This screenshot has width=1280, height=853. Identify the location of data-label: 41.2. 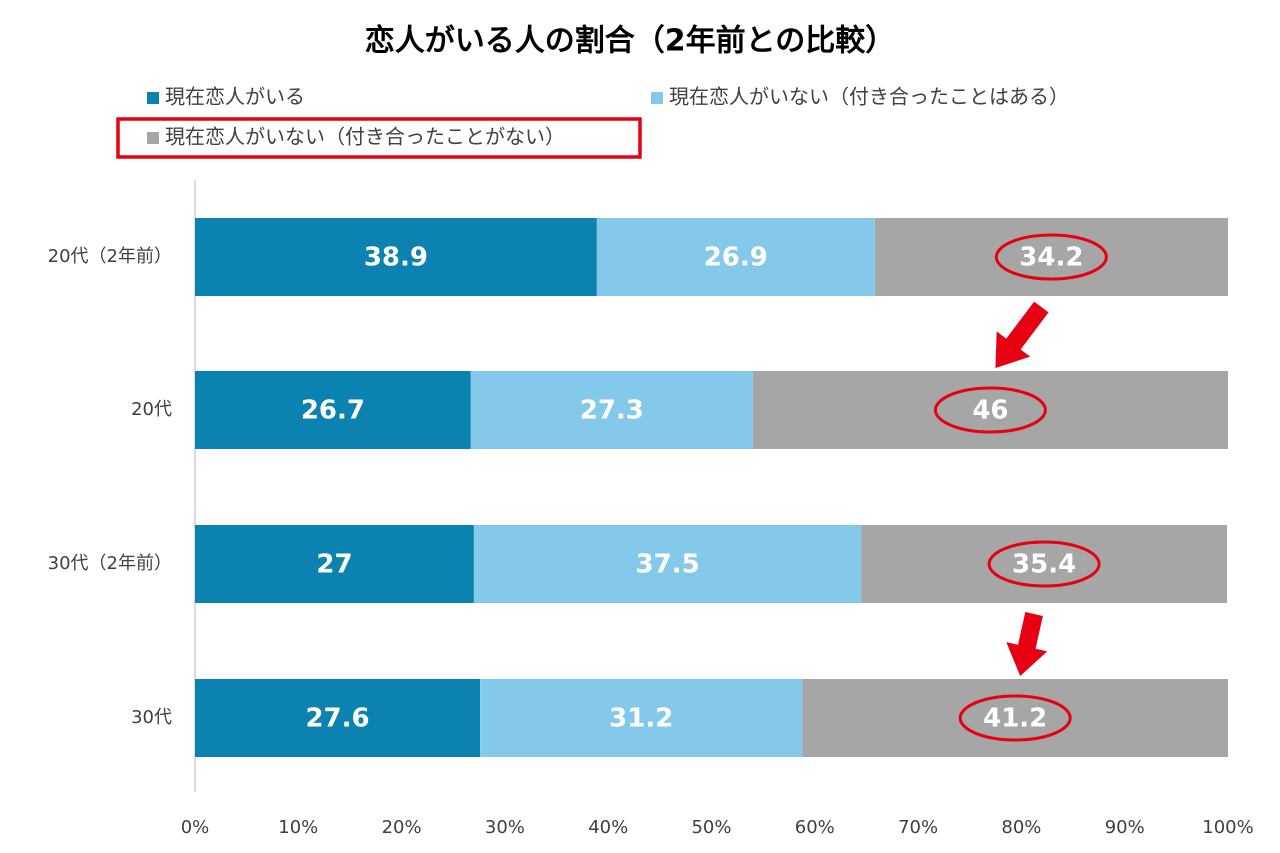
(1015, 719).